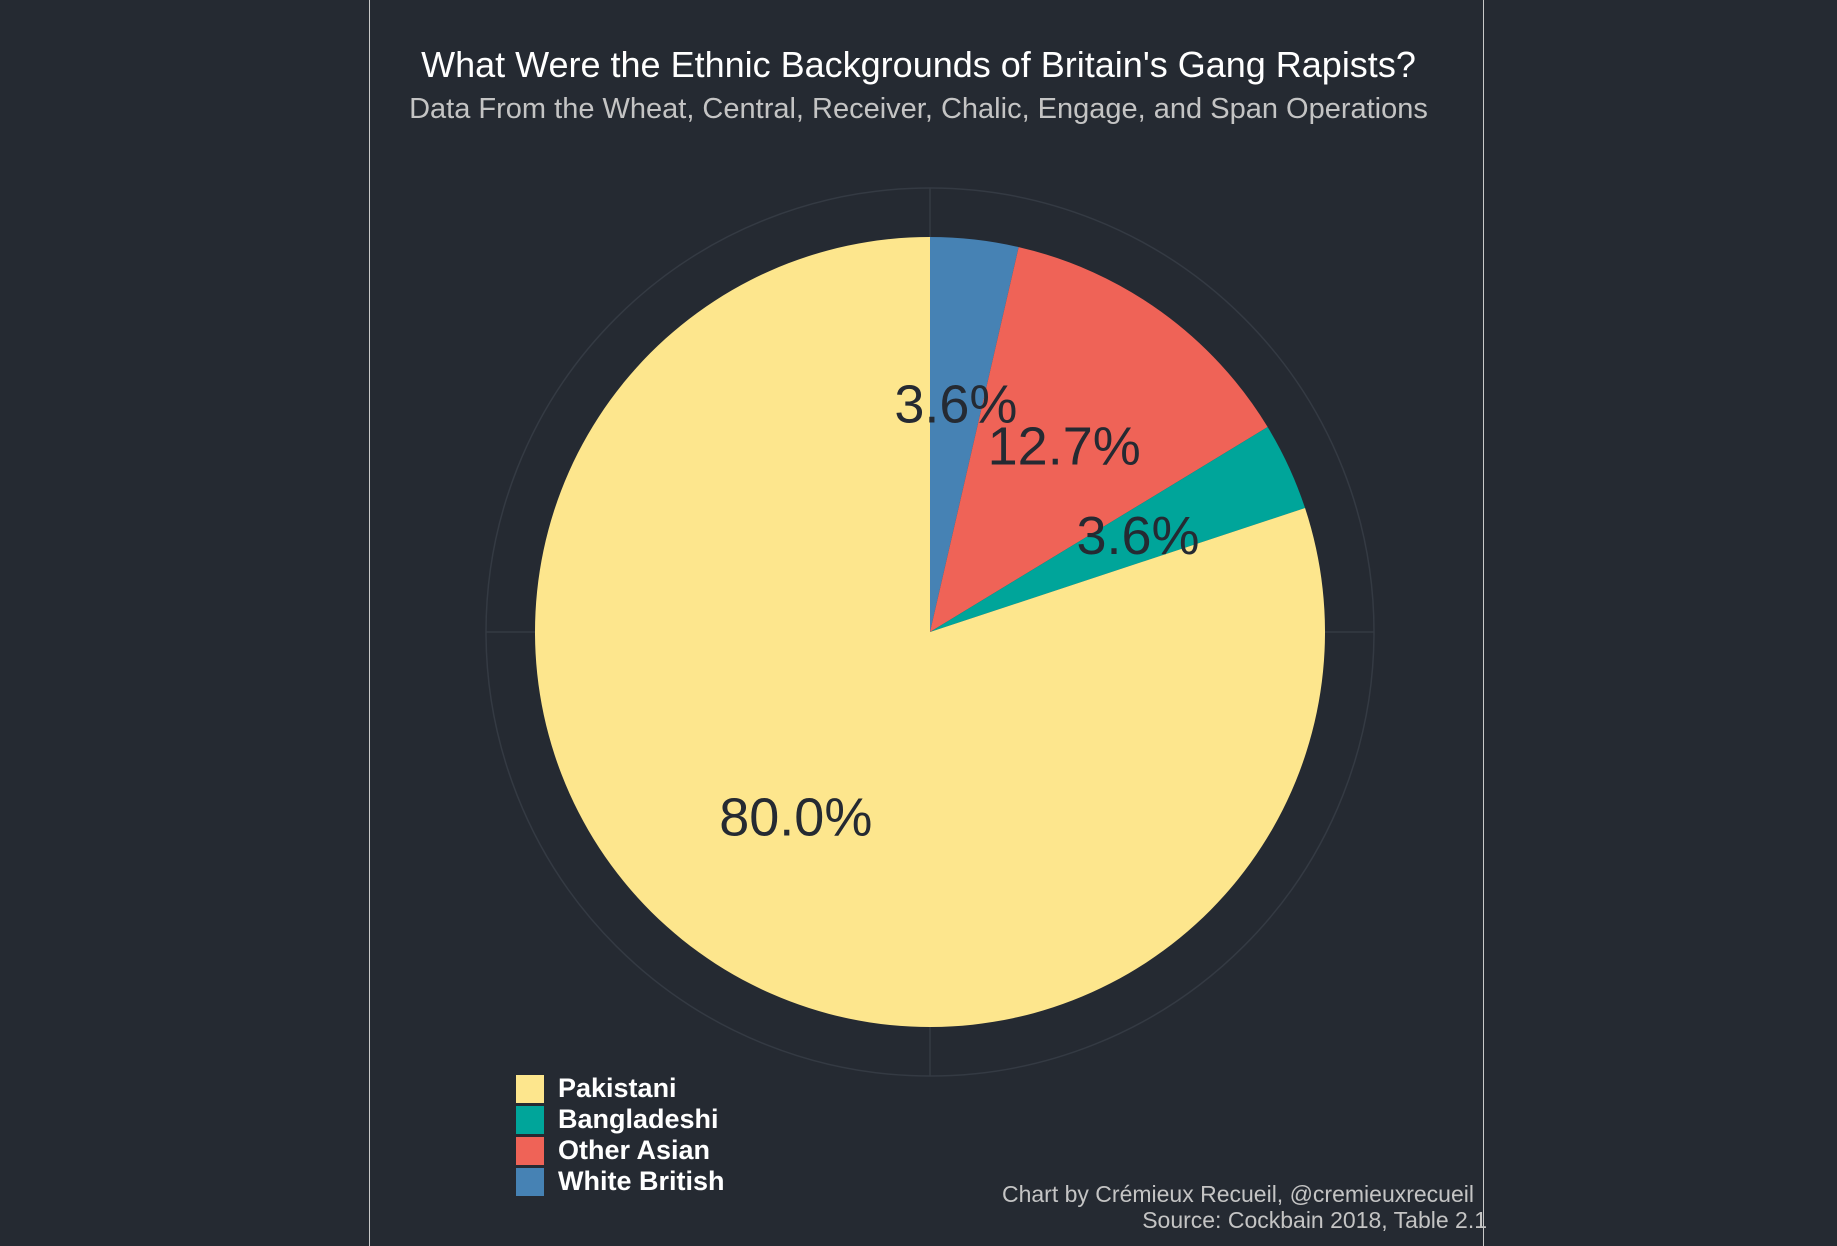 This screenshot has width=1837, height=1246. I want to click on source-credit: Source: Cockbain 2018, Table 2.1, so click(1314, 1220).